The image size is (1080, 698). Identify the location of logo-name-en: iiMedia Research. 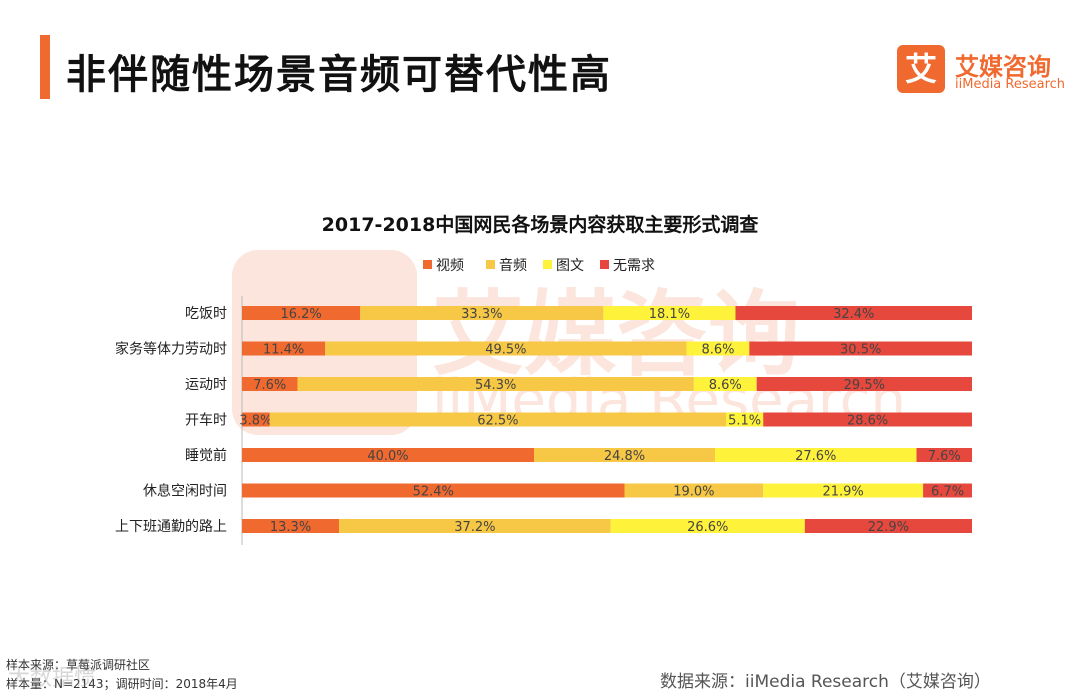
(1010, 84).